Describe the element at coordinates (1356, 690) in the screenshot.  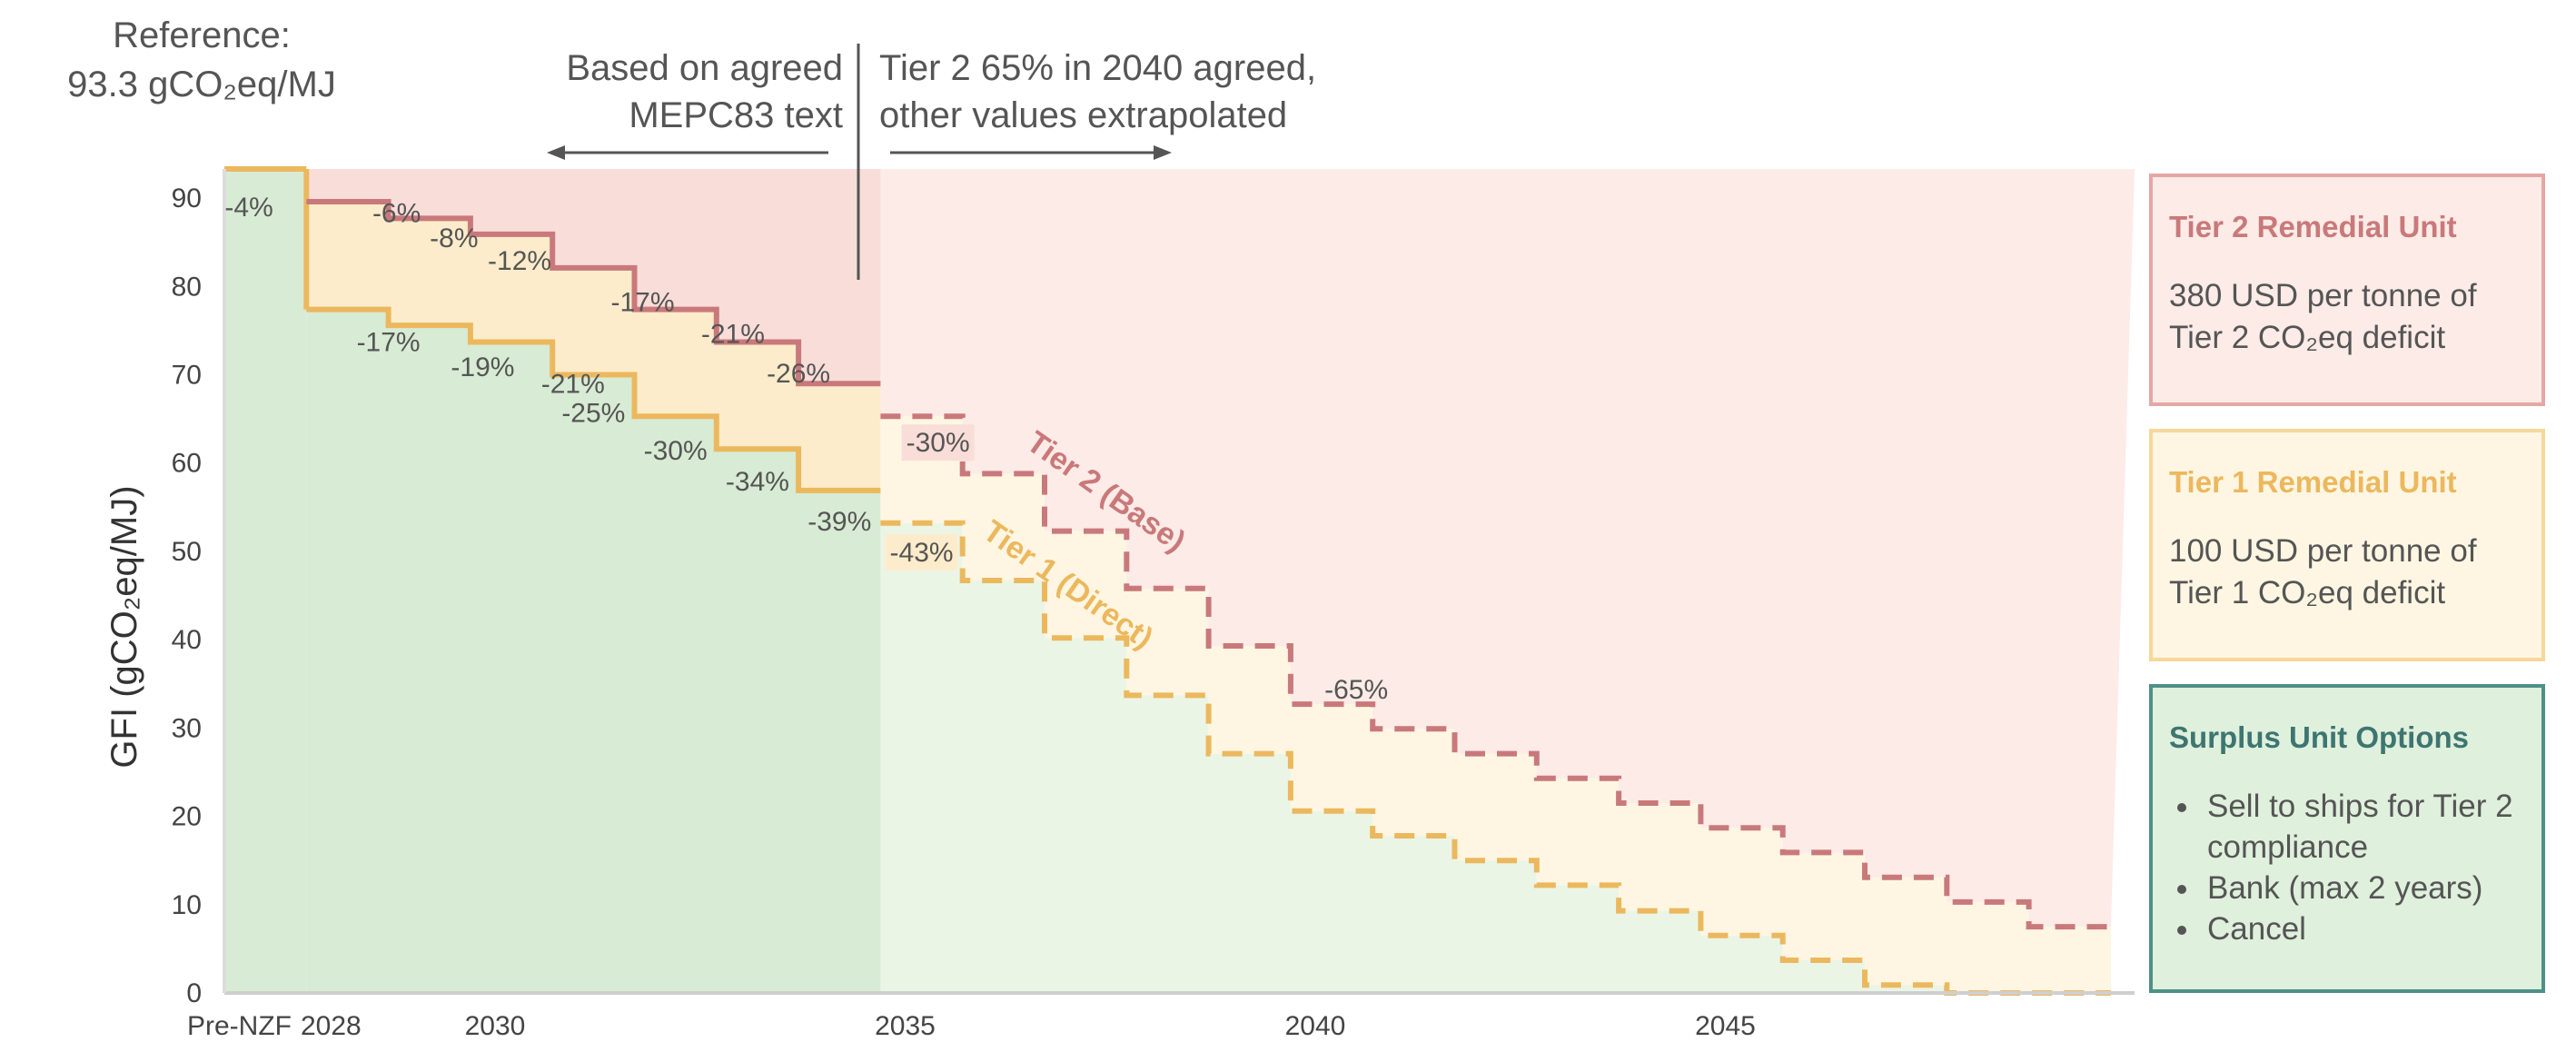
I see `tier2-reduction-label: -65%` at that location.